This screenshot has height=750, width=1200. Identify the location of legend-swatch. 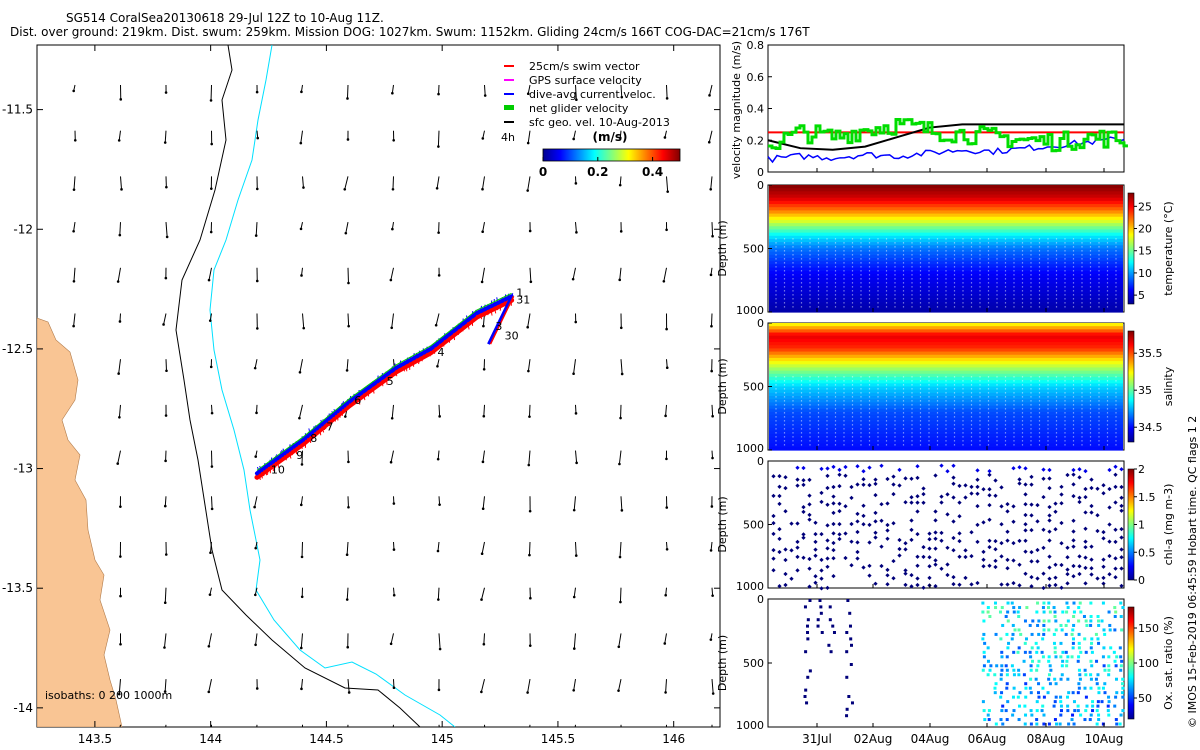
(509, 107).